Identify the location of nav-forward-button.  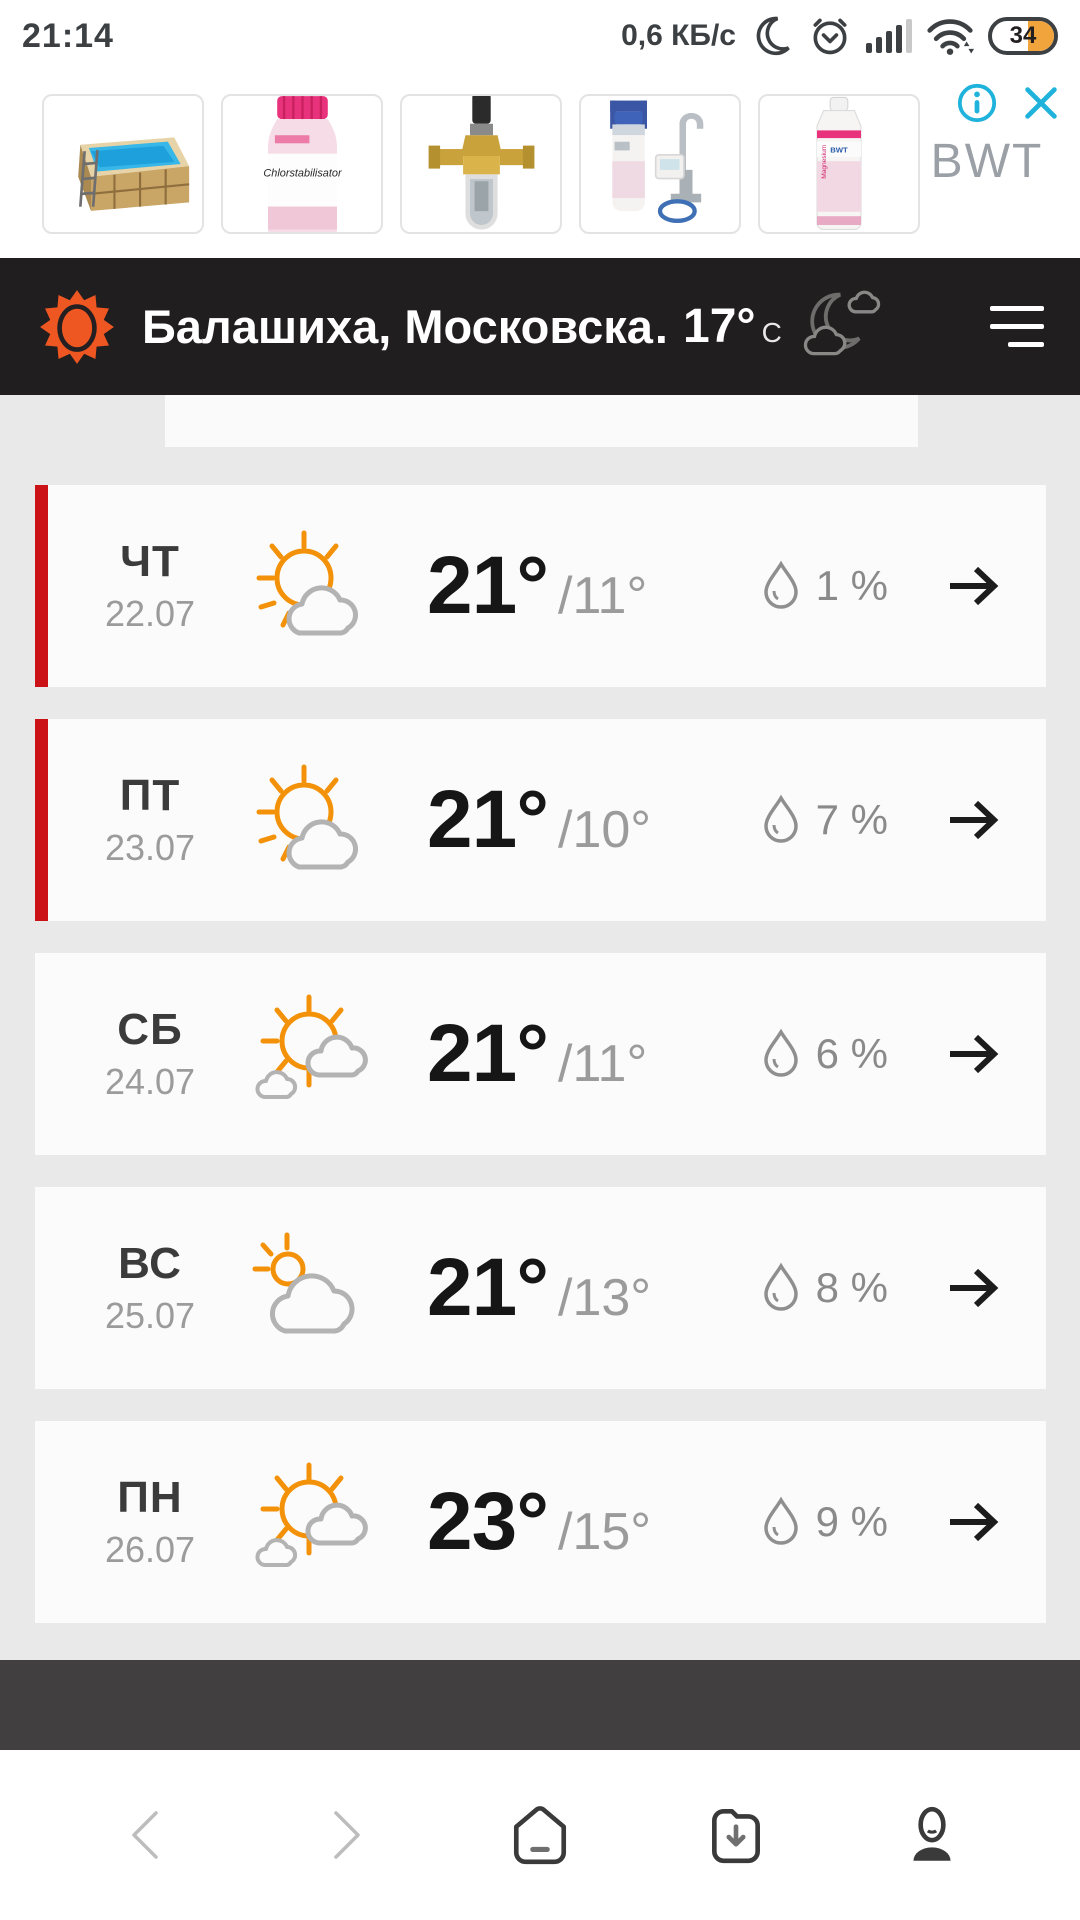
(344, 1835).